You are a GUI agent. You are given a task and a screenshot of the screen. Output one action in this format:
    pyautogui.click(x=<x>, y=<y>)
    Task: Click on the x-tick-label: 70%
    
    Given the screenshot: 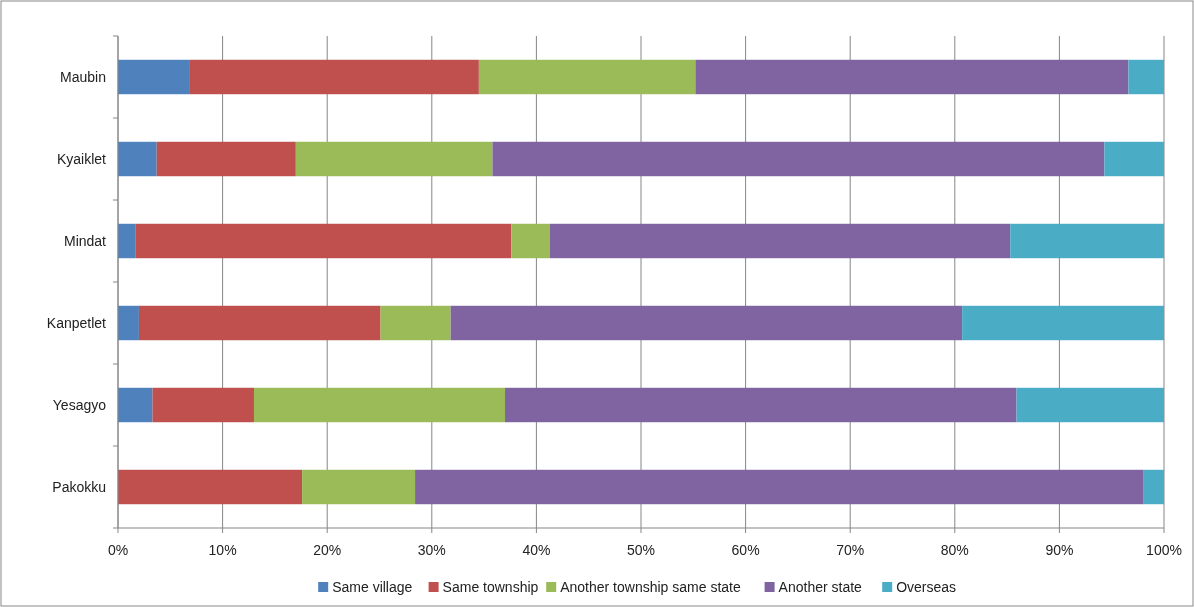 What is the action you would take?
    pyautogui.click(x=850, y=550)
    